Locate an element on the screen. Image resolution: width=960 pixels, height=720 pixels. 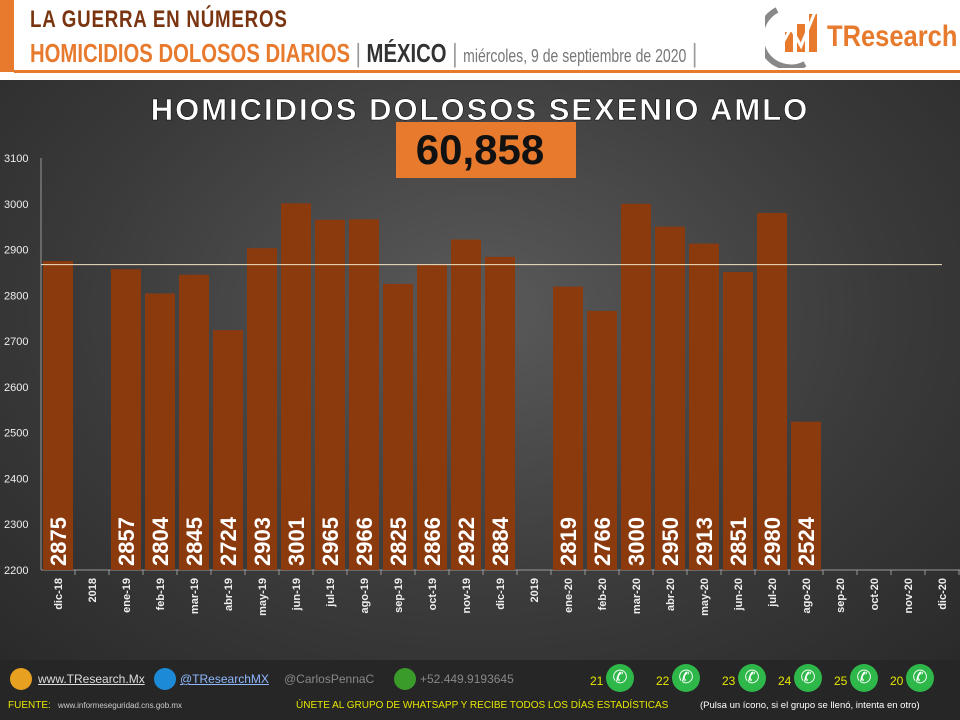
group-number: 22 is located at coordinates (663, 681).